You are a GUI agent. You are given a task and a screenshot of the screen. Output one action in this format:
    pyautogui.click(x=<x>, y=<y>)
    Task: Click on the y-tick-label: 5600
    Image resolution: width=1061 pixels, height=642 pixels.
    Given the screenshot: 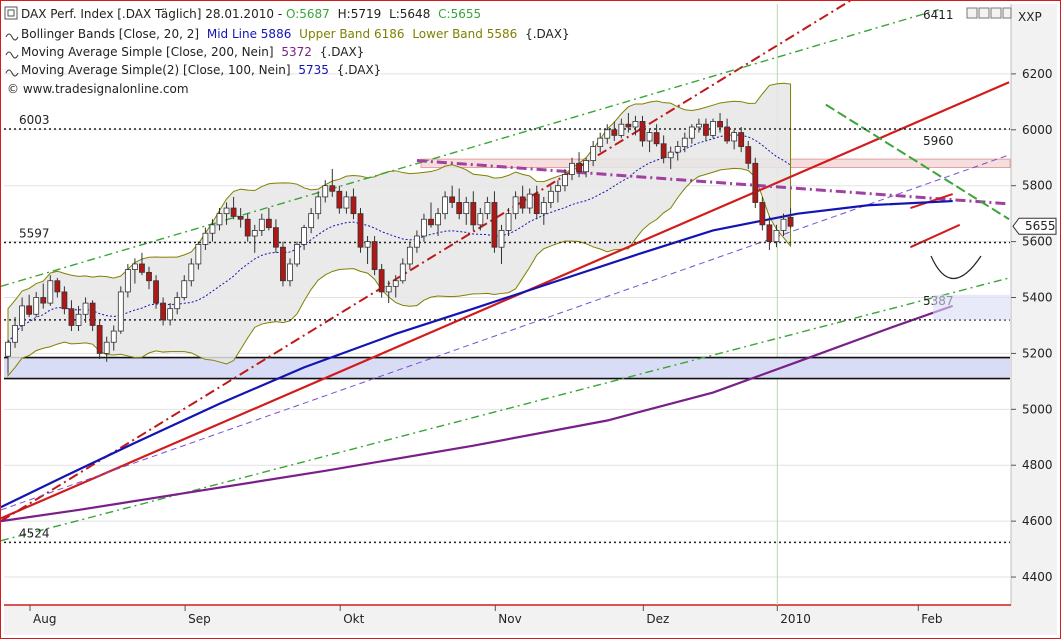 What is the action you would take?
    pyautogui.click(x=1037, y=242)
    